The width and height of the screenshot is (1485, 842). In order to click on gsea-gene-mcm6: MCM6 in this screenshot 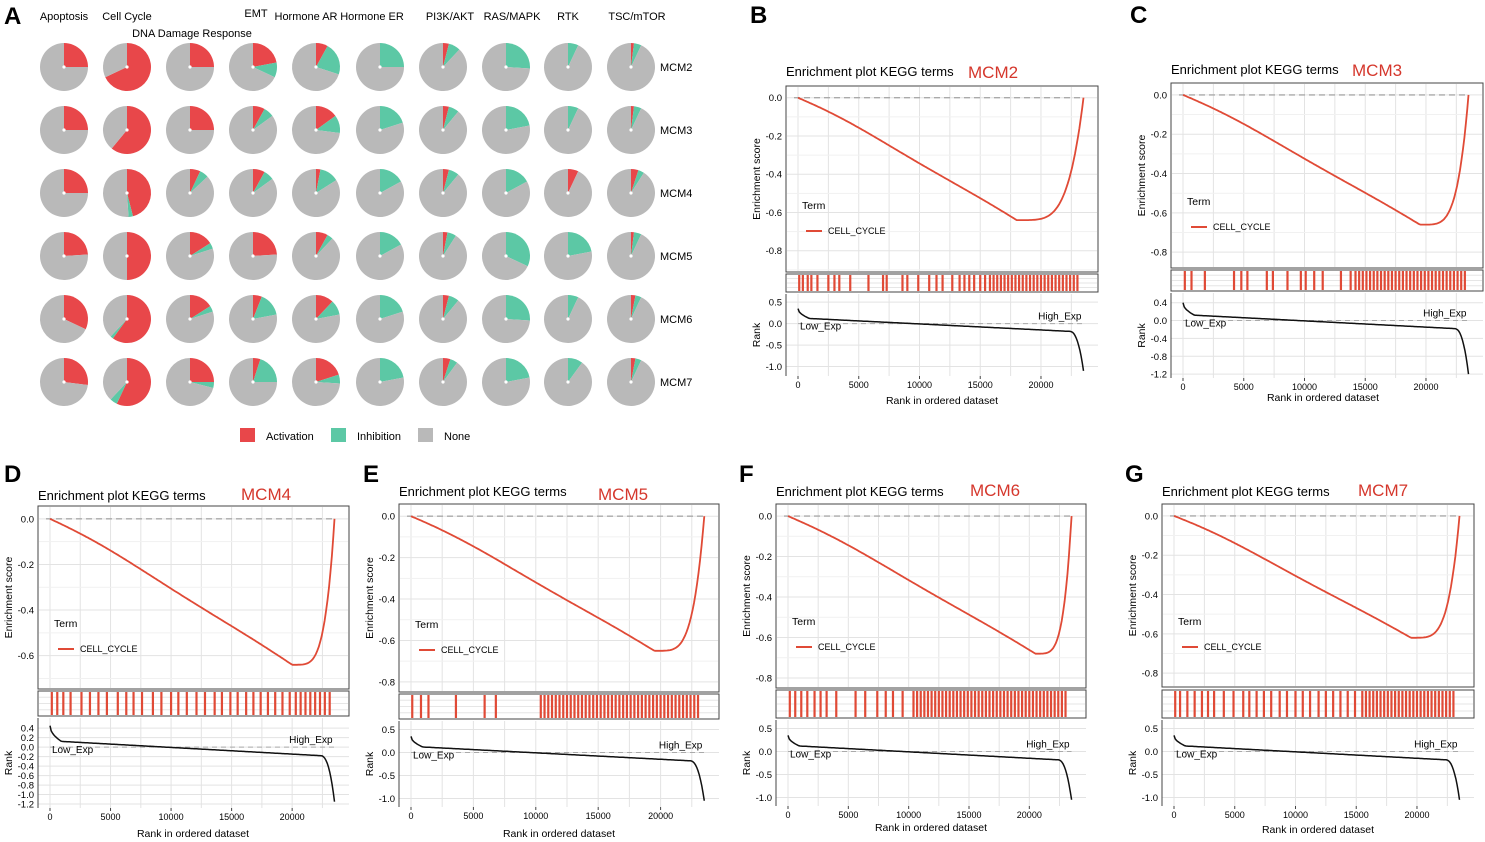, I will do `click(995, 490)`.